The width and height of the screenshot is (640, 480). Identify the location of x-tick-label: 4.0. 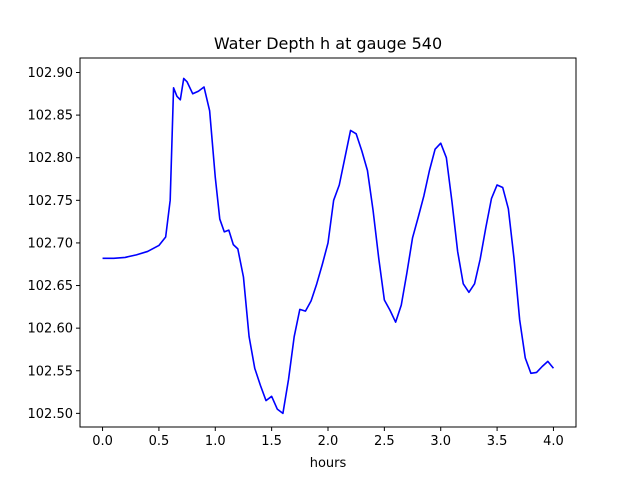
(553, 441).